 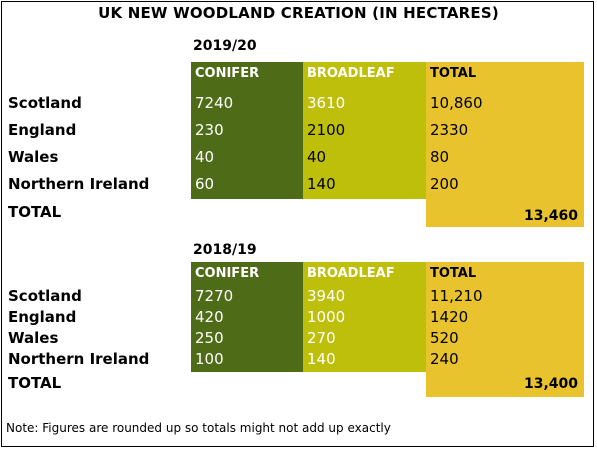 What do you see at coordinates (205, 157) in the screenshot?
I see `cell-conifer: 40` at bounding box center [205, 157].